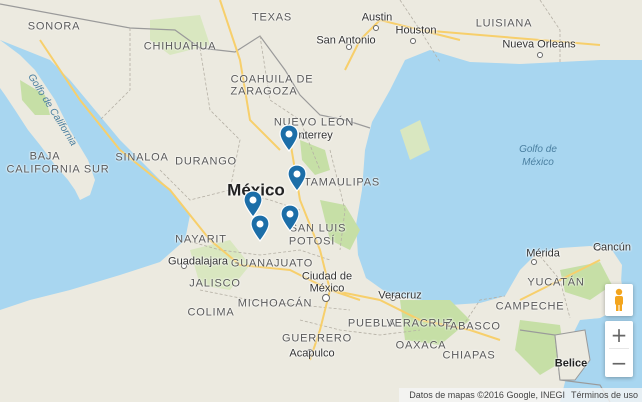 The height and width of the screenshot is (402, 642). Describe the element at coordinates (58, 169) in the screenshot. I see `region-label-california: CALIFORNIA SUR` at that location.